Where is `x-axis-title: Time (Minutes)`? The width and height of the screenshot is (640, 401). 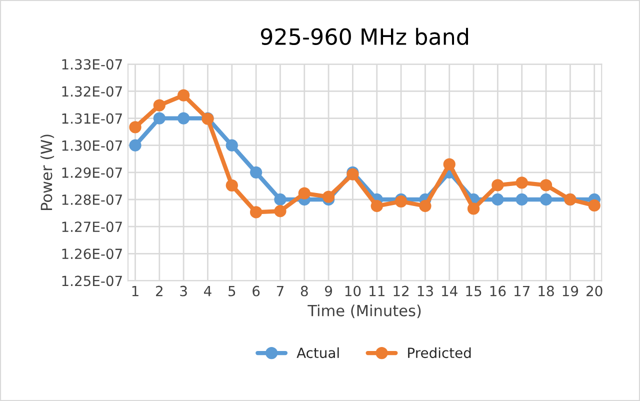
x-axis-title: Time (Minutes) is located at coordinates (364, 311).